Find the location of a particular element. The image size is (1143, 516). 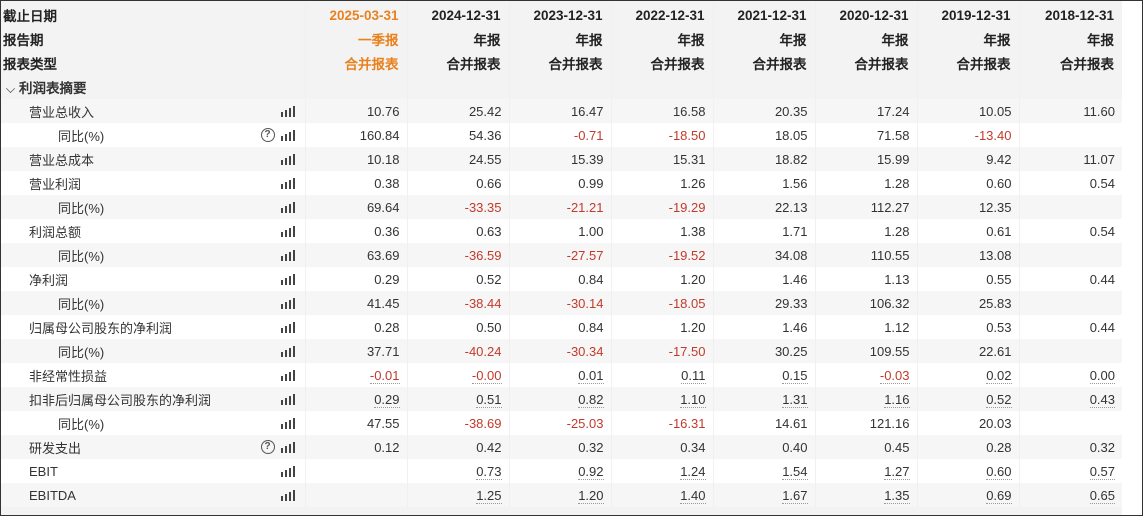

value-text: 22.61 is located at coordinates (995, 351).